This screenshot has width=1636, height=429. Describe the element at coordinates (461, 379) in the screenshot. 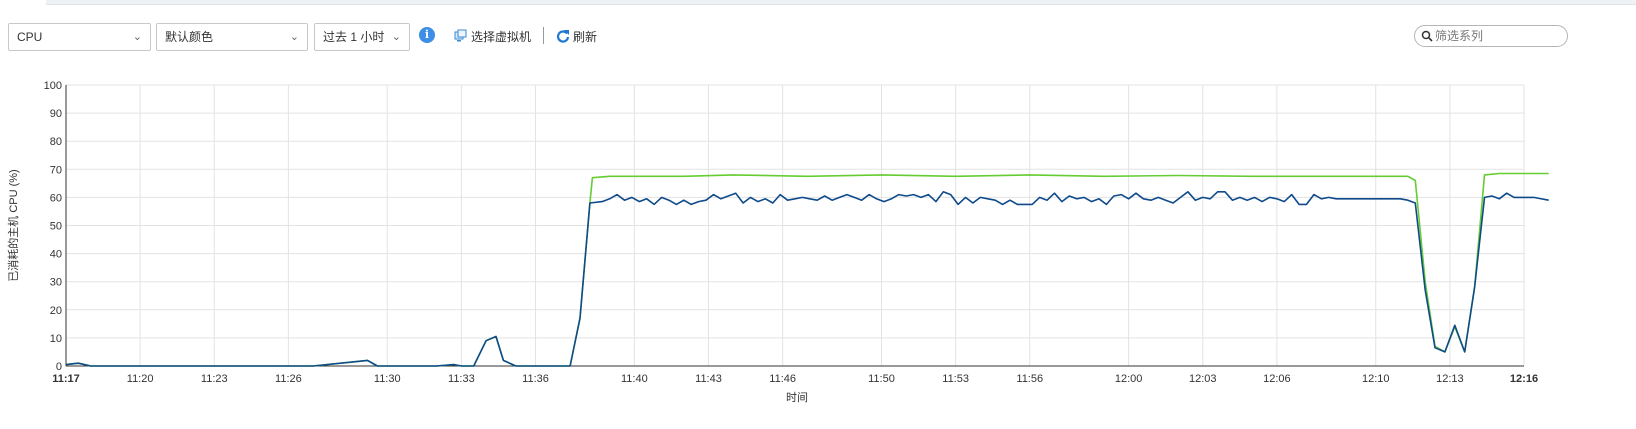

I see `x-tick-label: 11:33` at that location.